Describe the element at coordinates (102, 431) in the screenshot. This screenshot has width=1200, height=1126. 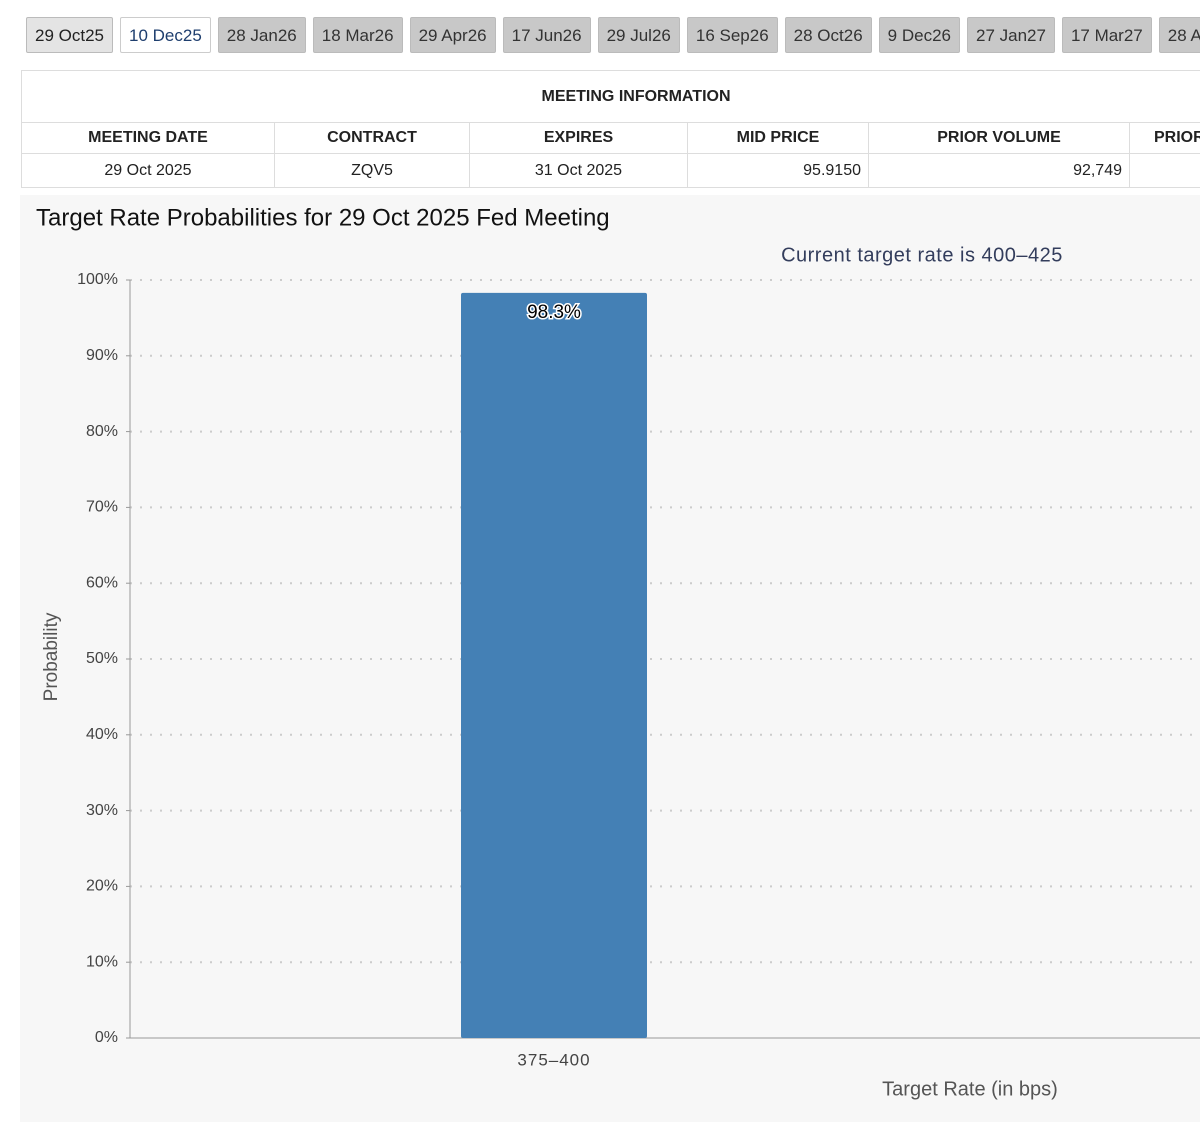
I see `y-tick-label: 80%` at that location.